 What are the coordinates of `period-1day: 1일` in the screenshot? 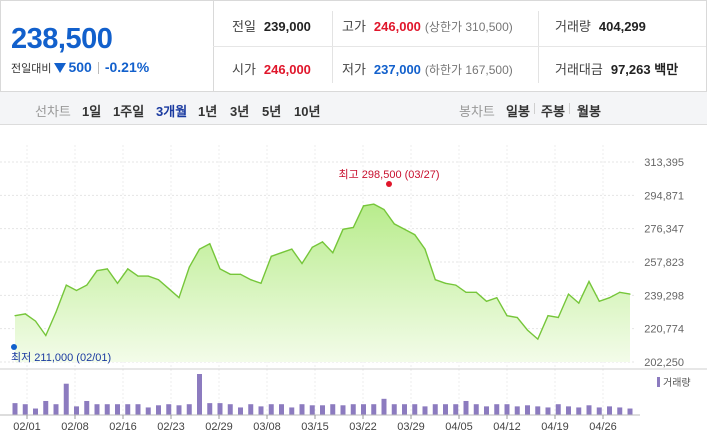 It's located at (92, 111).